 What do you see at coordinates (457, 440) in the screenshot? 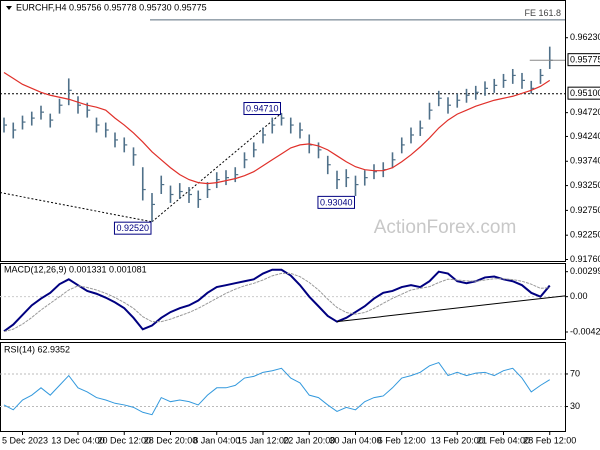
I see `x-tick-label: 13 Feb 20:00` at bounding box center [457, 440].